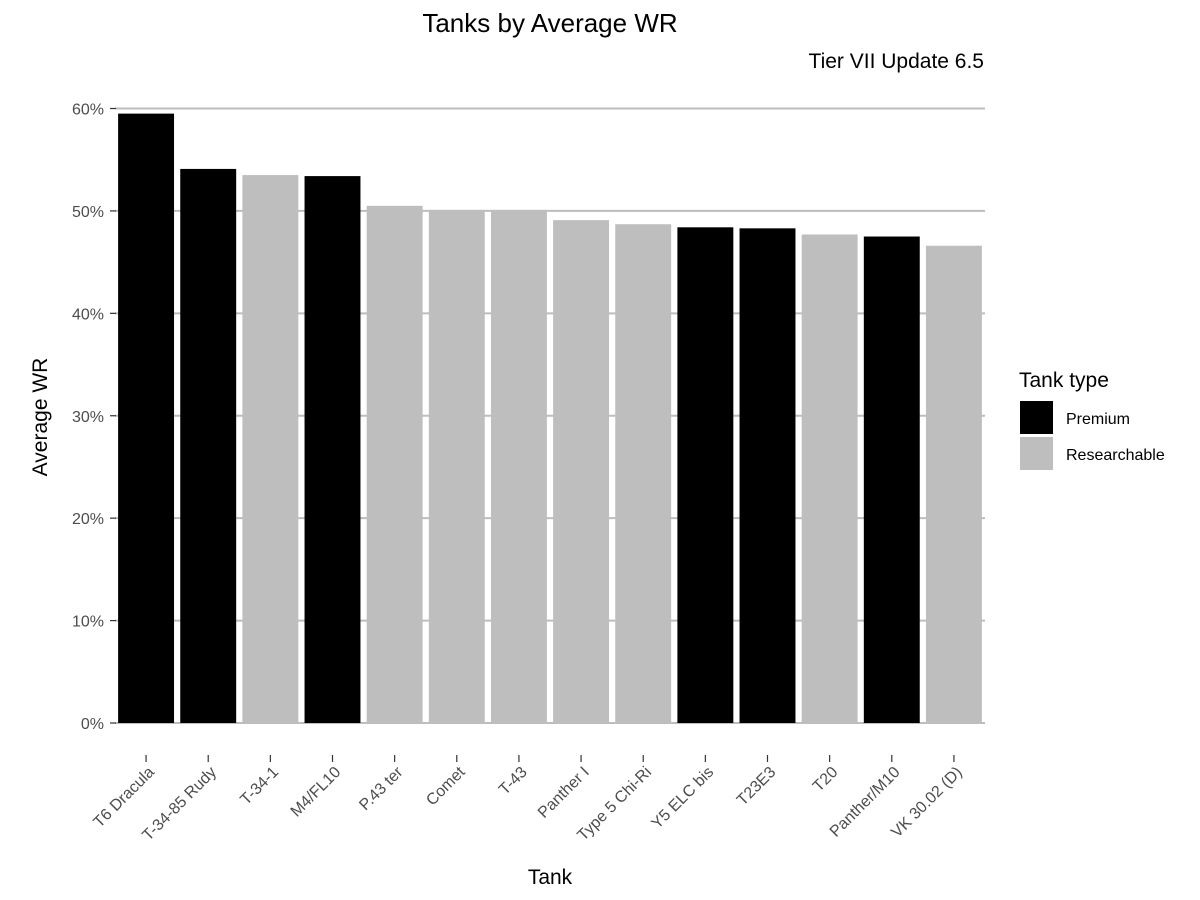  What do you see at coordinates (92, 724) in the screenshot?
I see `y-tick-label: 0%` at bounding box center [92, 724].